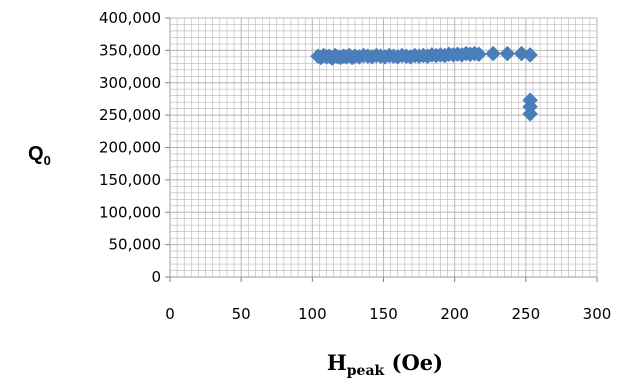 This screenshot has height=382, width=628. Describe the element at coordinates (47, 160) in the screenshot. I see `y-axis-title-sub: 0` at that location.